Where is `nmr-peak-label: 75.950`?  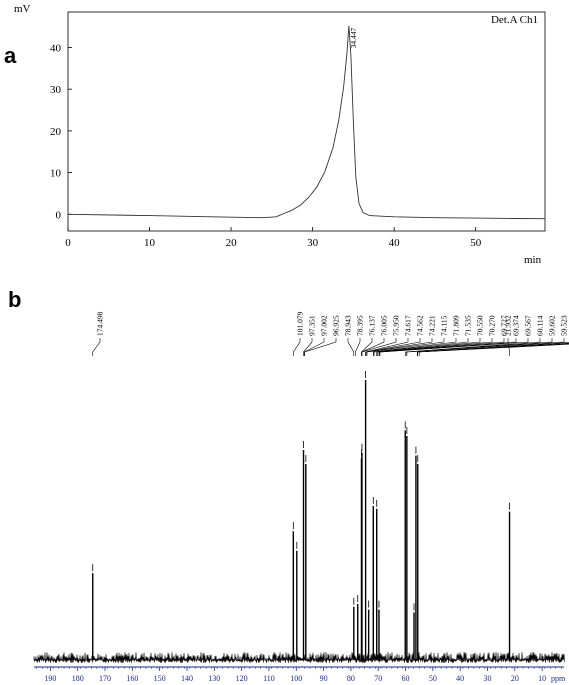 nmr-peak-label: 75.950 is located at coordinates (396, 325).